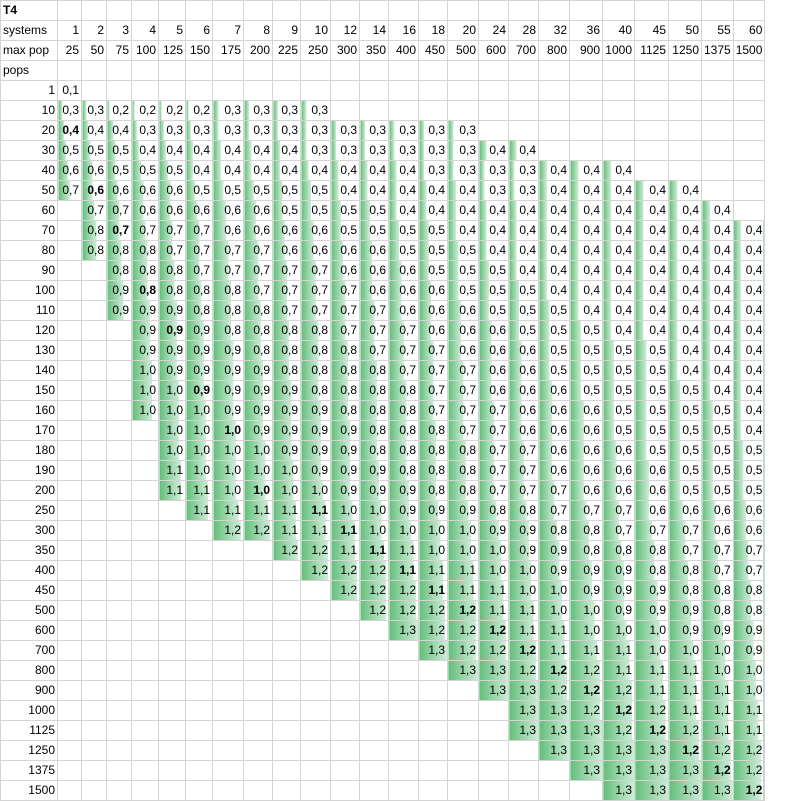  Describe the element at coordinates (228, 30) in the screenshot. I see `systems-cell: 7` at that location.